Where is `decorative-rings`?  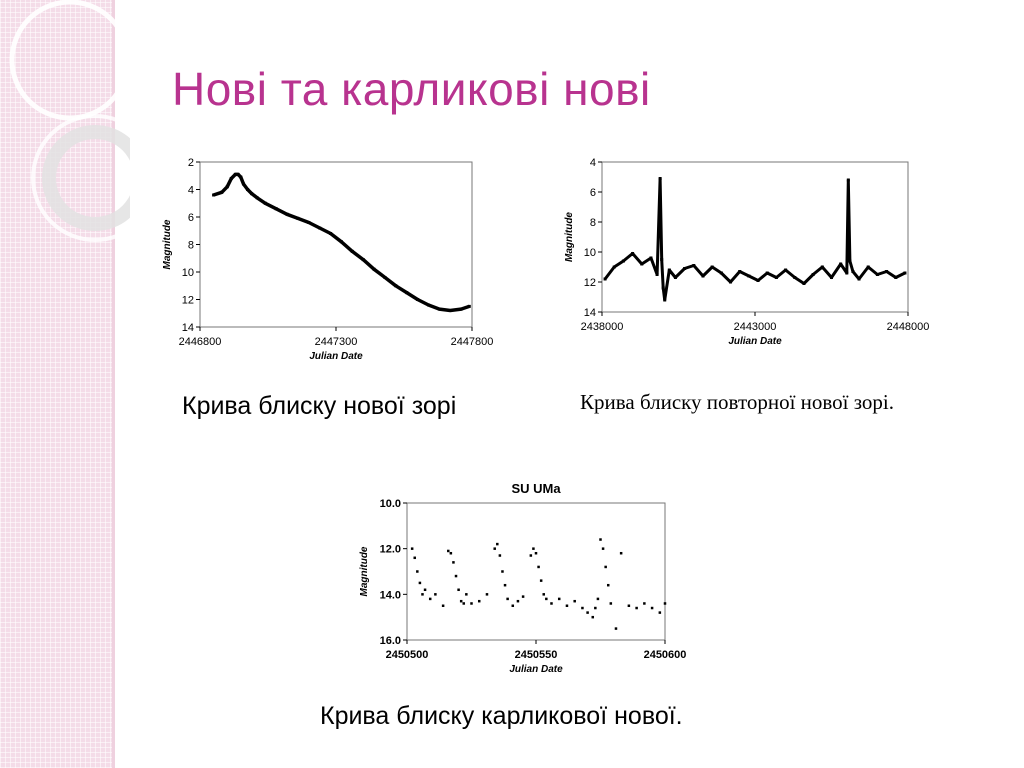
decorative-rings is located at coordinates (69, 121).